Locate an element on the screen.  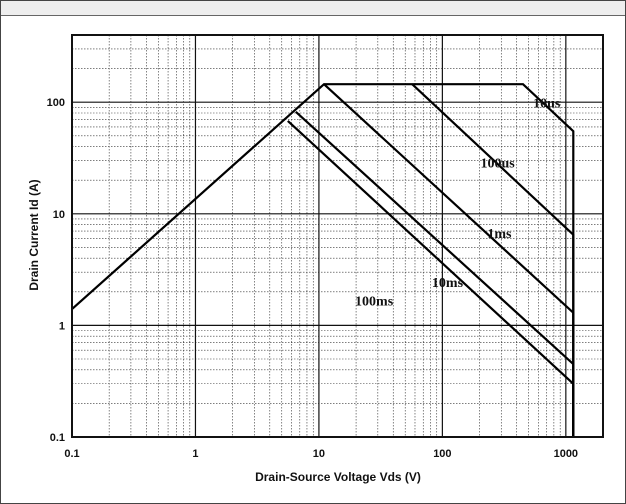
y-tick-label: 100 is located at coordinates (56, 103).